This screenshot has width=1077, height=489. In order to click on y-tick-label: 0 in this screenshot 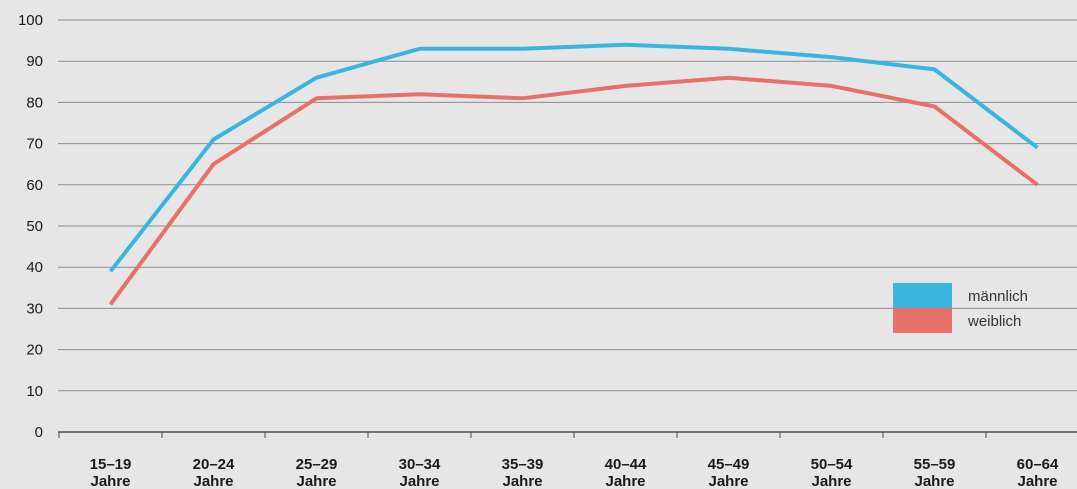, I will do `click(39, 432)`.